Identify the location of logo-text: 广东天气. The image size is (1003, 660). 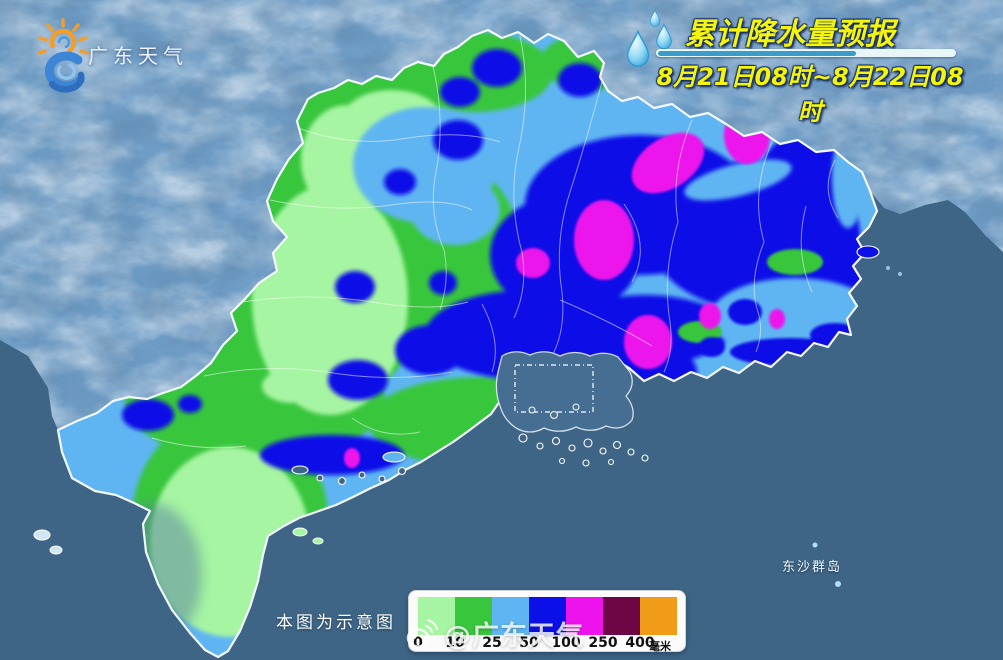
(138, 56).